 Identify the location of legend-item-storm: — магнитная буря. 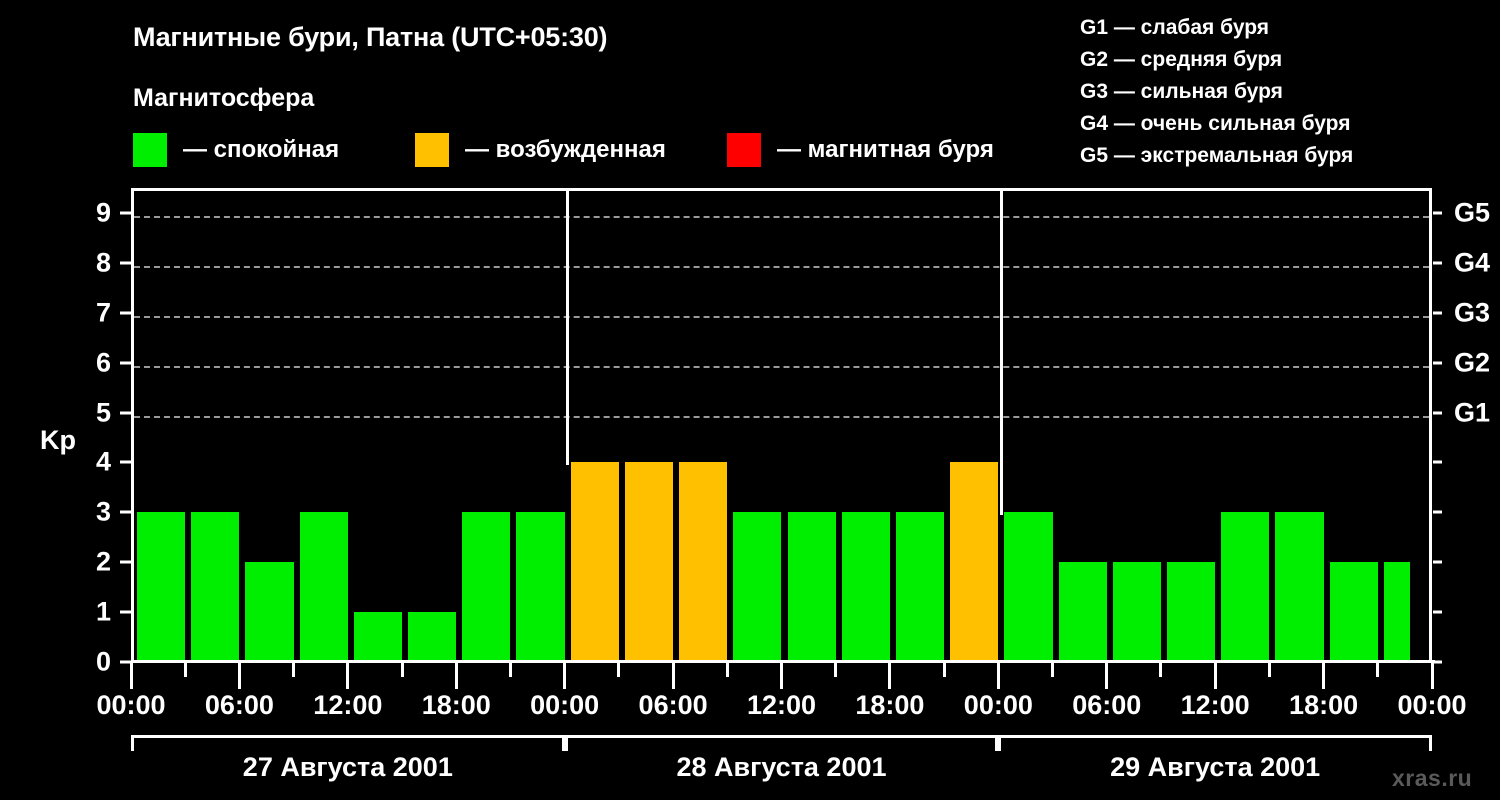
(860, 150).